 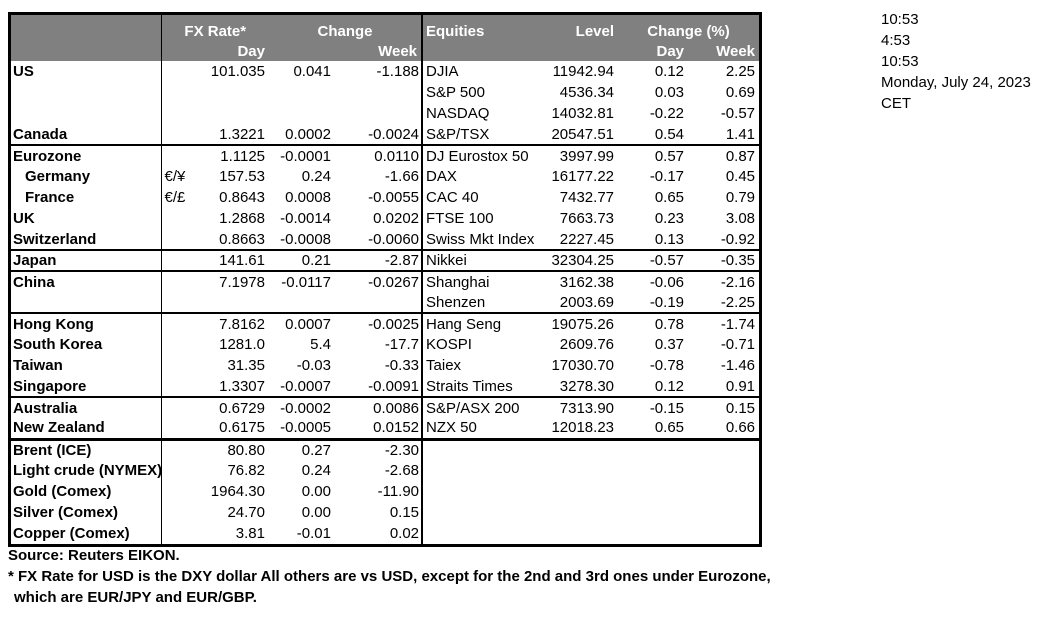 What do you see at coordinates (86, 155) in the screenshot?
I see `fx-label-cell: Eurozone` at bounding box center [86, 155].